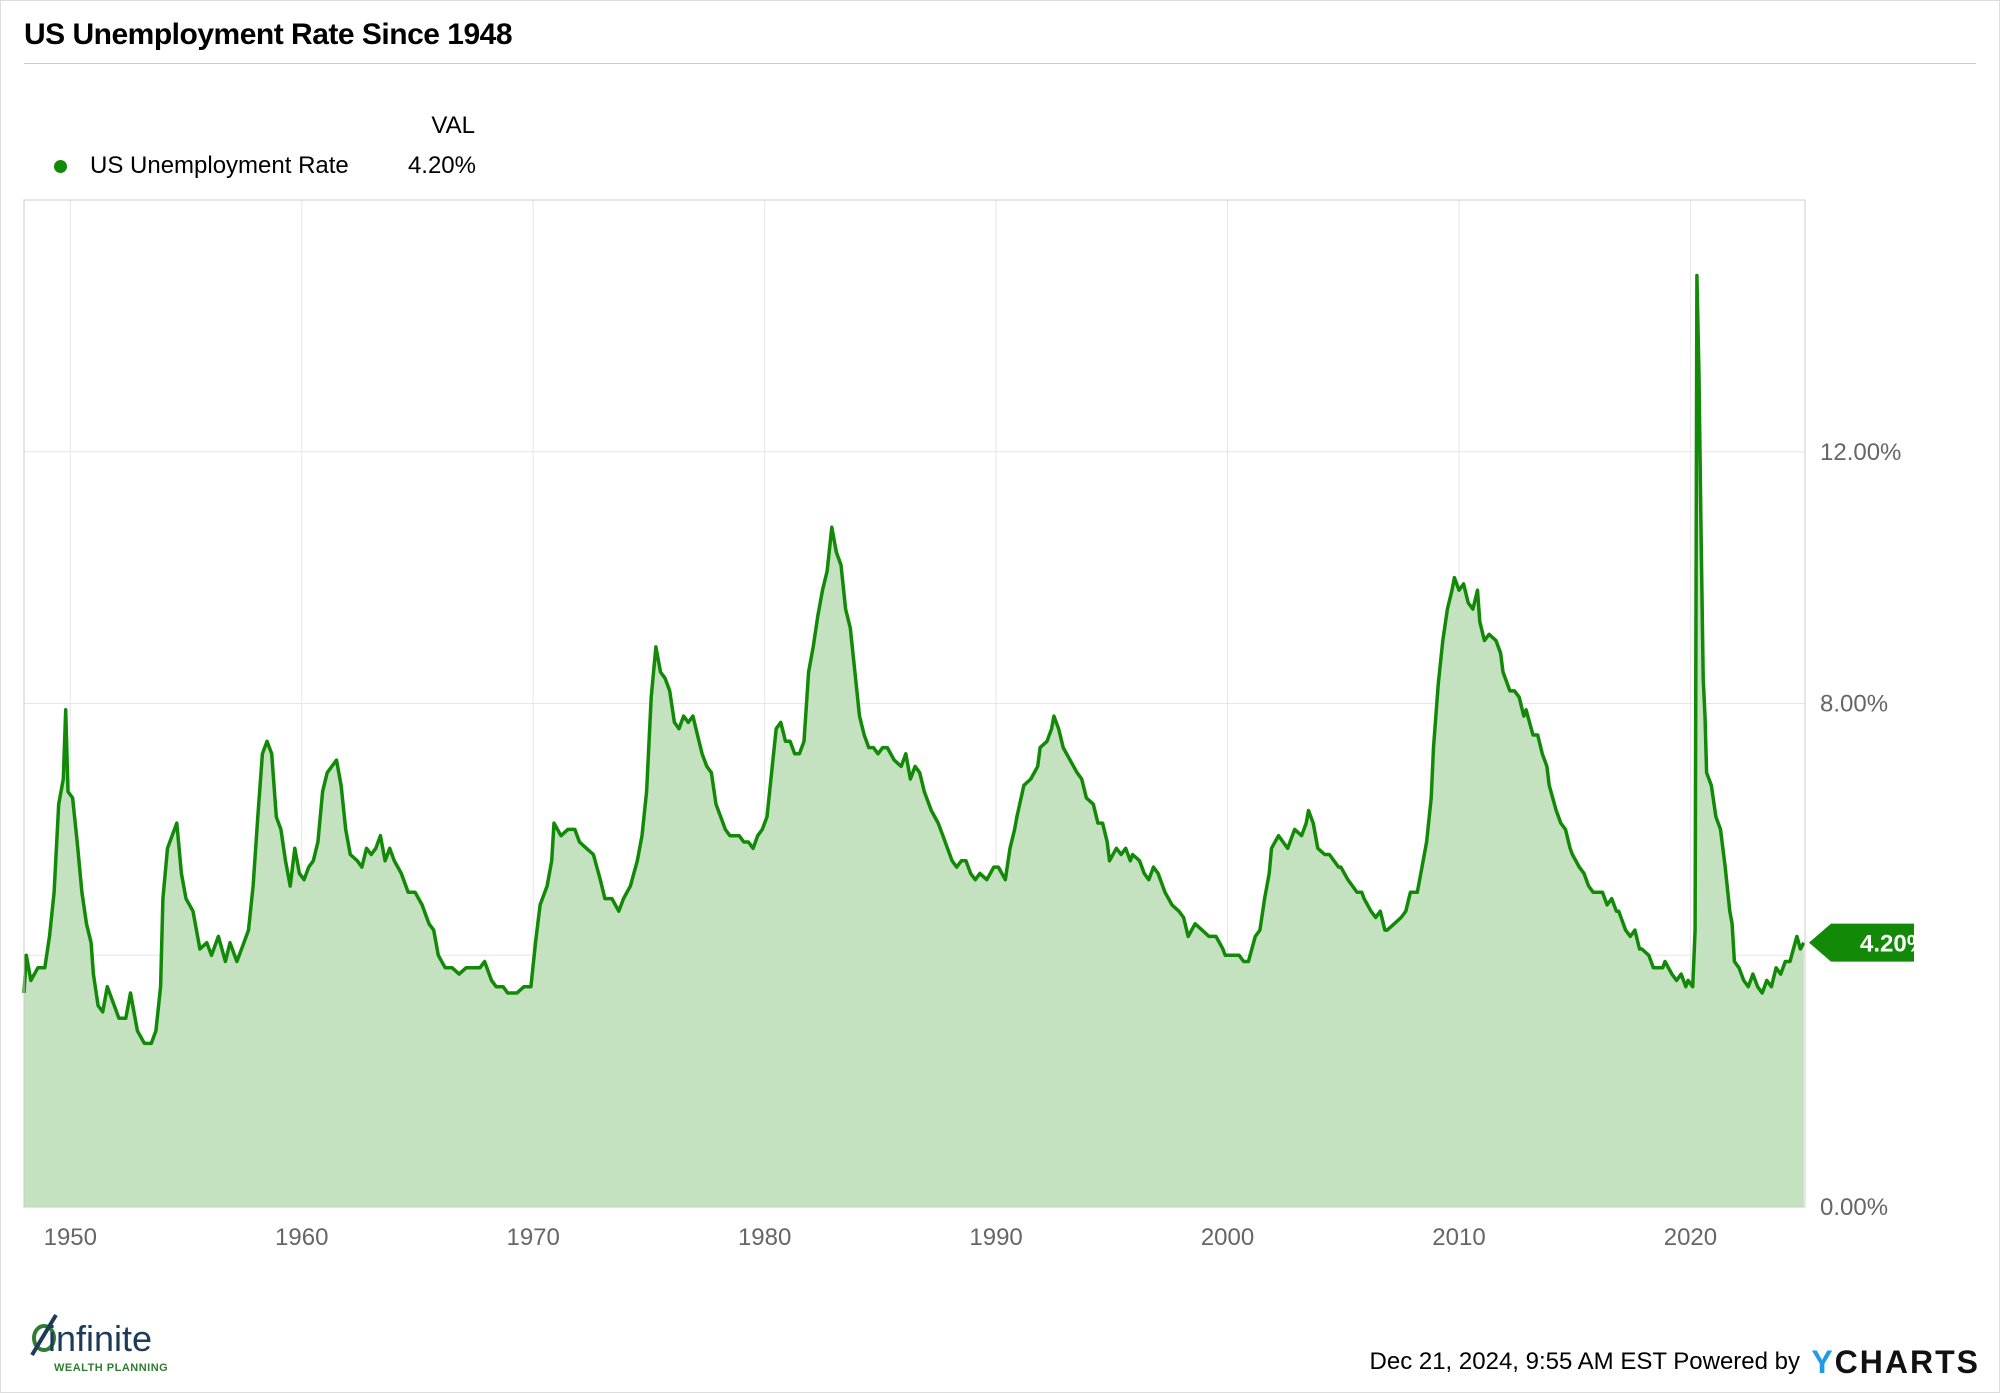 Image resolution: width=2000 pixels, height=1393 pixels. I want to click on x-tick-label: 1950, so click(70, 1237).